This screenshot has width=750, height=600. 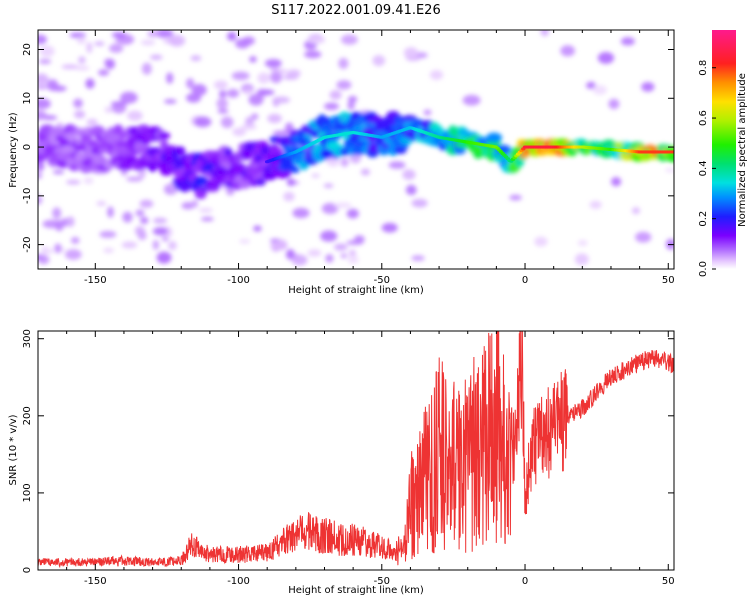 What do you see at coordinates (356, 290) in the screenshot?
I see `heatmap-x-axis-label: Height of straight line (km)` at bounding box center [356, 290].